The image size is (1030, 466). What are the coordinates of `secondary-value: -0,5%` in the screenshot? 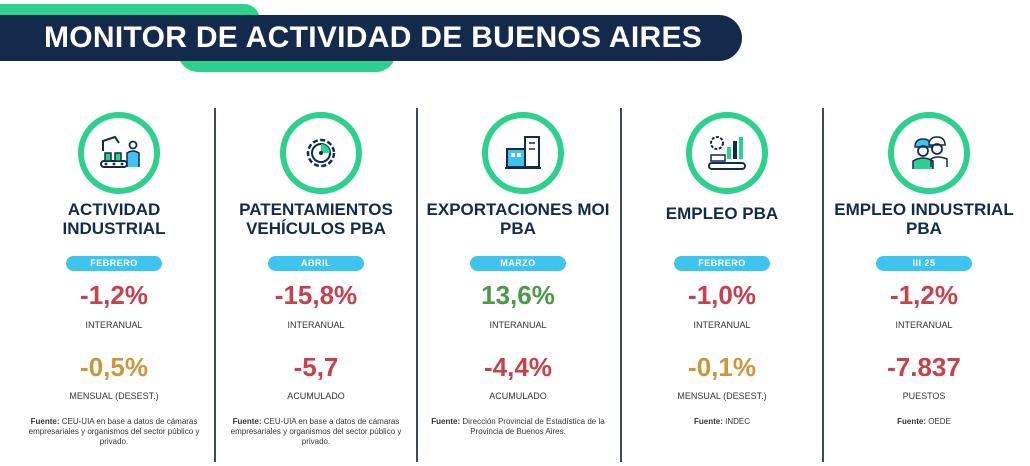 It's located at (114, 367).